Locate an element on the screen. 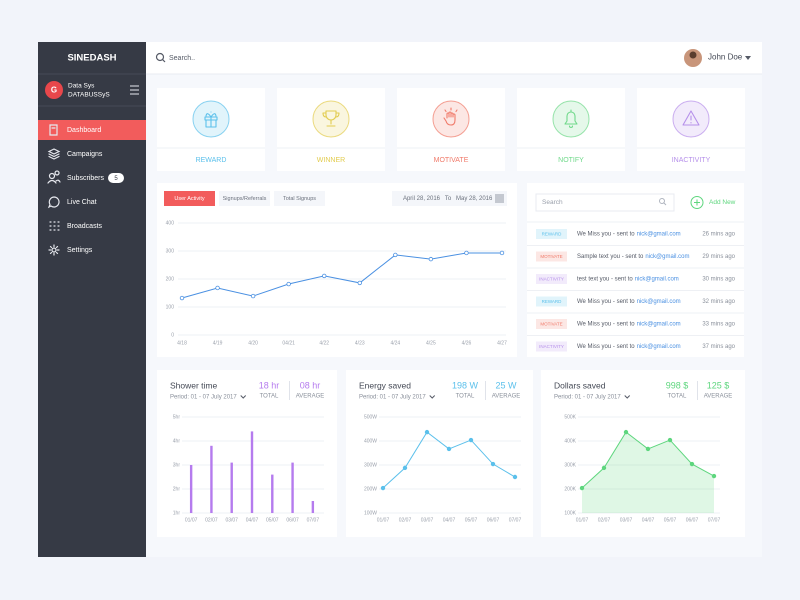 This screenshot has width=800, height=600. search-input: Search.. is located at coordinates (182, 58).